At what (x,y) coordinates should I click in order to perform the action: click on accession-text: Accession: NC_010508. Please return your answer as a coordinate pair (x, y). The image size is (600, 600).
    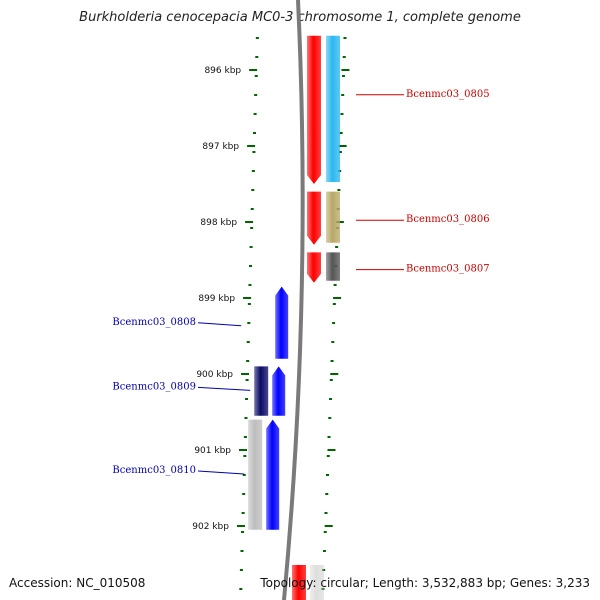
    Looking at the image, I should click on (77, 583).